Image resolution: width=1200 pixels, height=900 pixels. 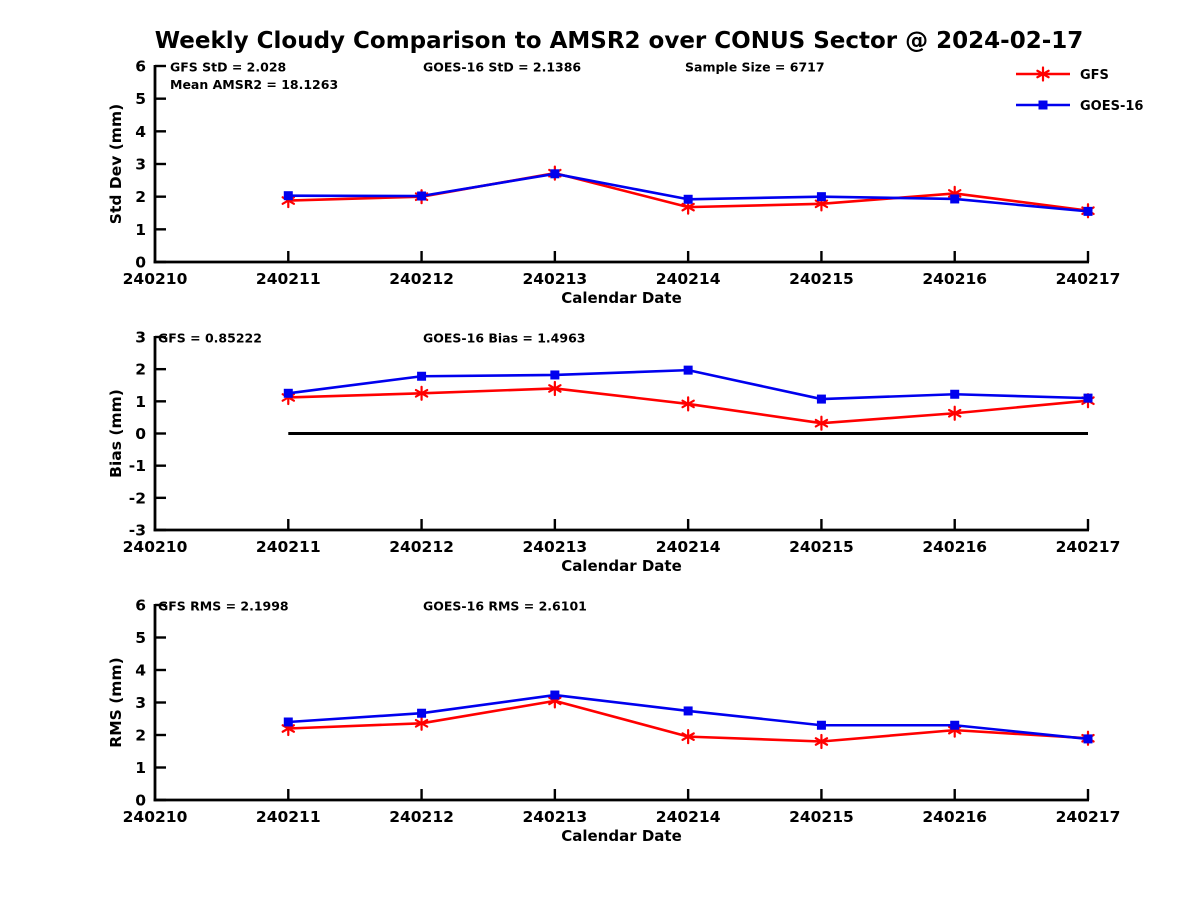 What do you see at coordinates (223, 606) in the screenshot?
I see `annotation-rms: GFS RMS = 2.1998` at bounding box center [223, 606].